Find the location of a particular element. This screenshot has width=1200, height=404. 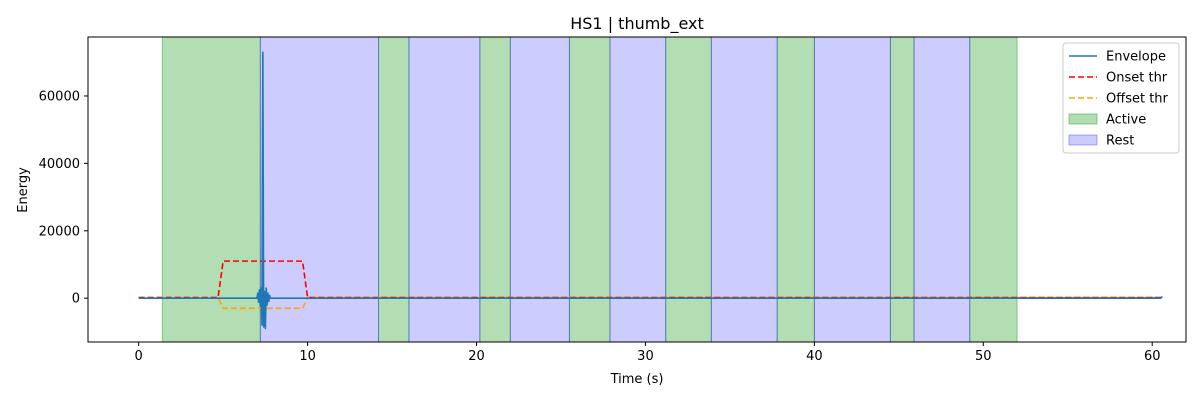

x-axis-title: Time (s) is located at coordinates (637, 379).